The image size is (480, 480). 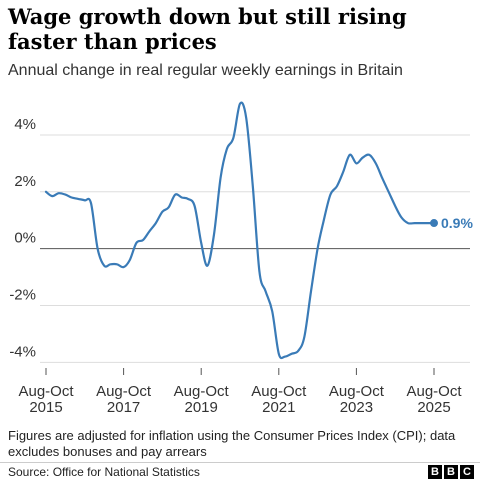 What do you see at coordinates (124, 399) in the screenshot?
I see `x-tick-label: Aug-Oct 2017` at bounding box center [124, 399].